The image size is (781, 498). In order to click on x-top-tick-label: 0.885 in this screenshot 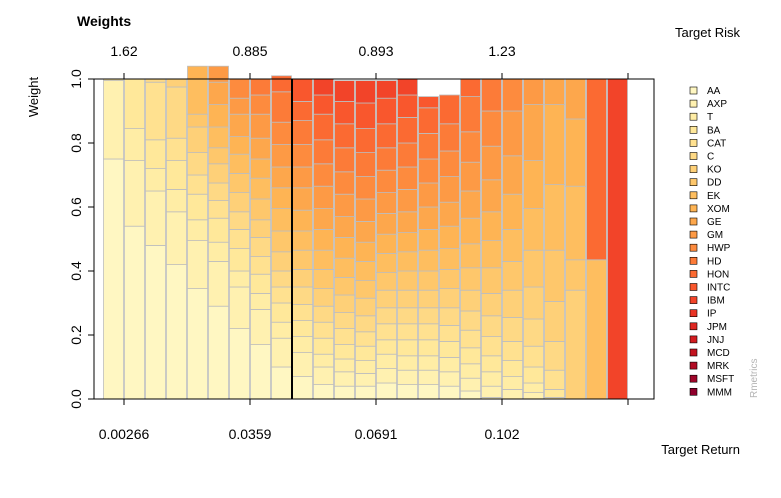, I will do `click(249, 51)`.